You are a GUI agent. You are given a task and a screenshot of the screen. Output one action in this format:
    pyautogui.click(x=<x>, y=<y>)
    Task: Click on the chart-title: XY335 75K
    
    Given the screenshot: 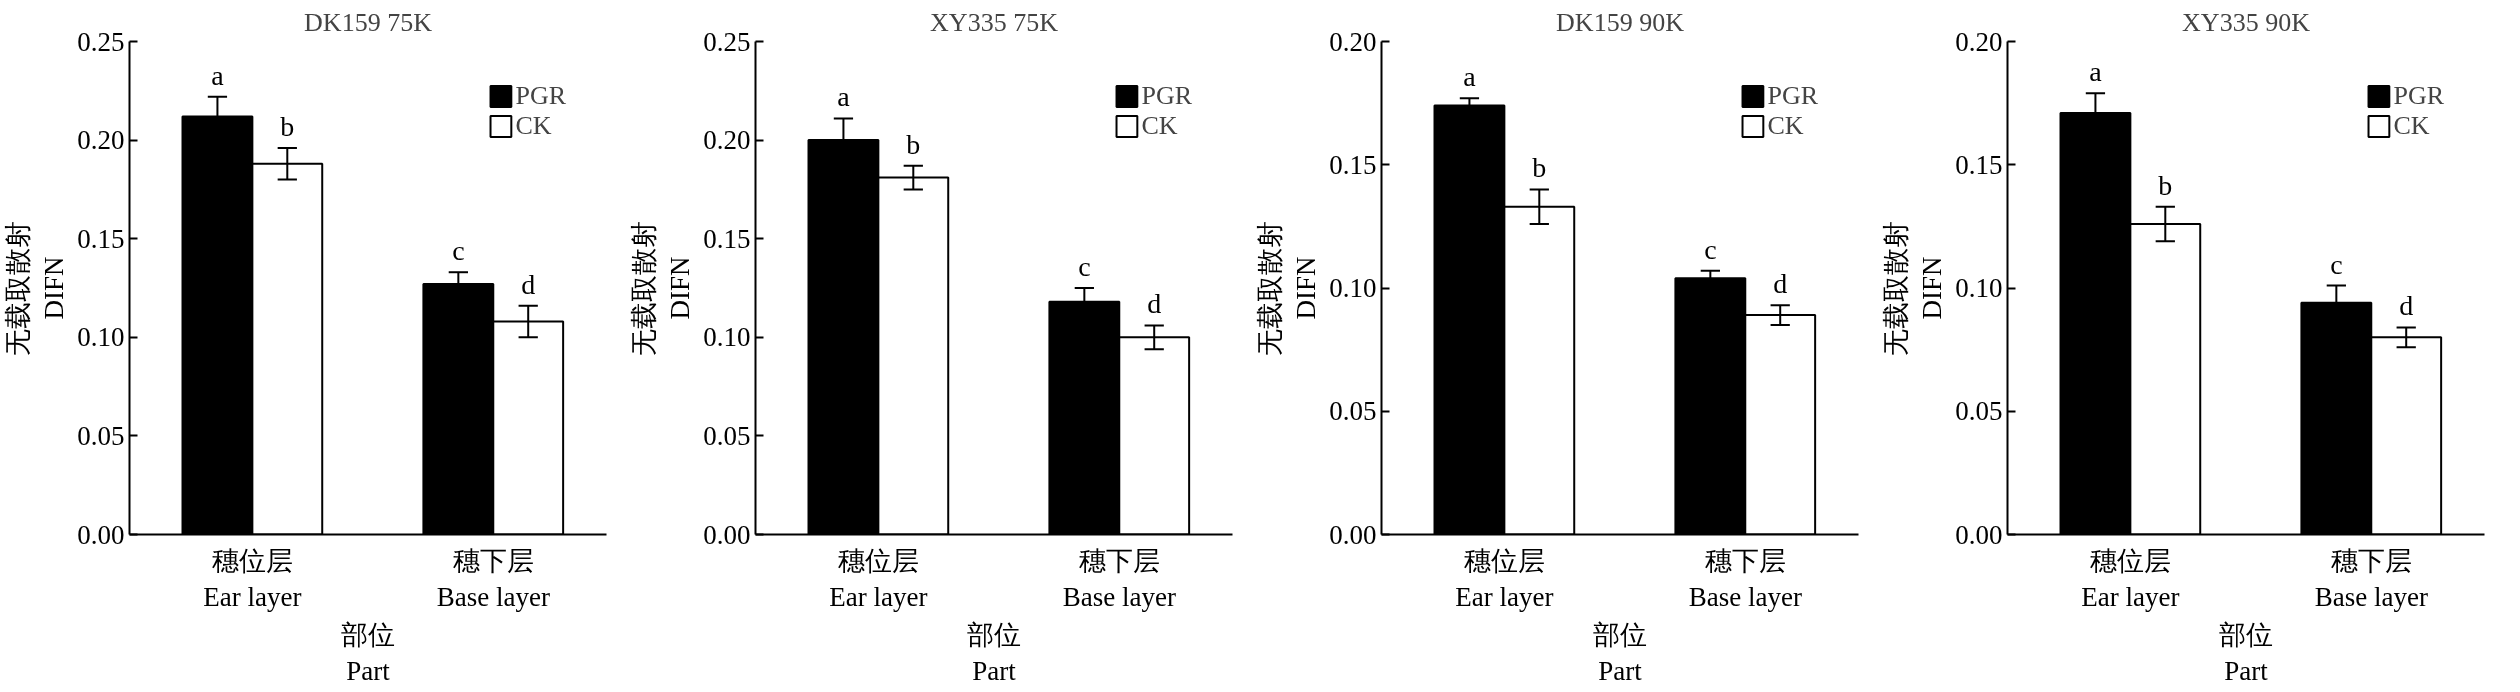 What is the action you would take?
    pyautogui.click(x=994, y=22)
    